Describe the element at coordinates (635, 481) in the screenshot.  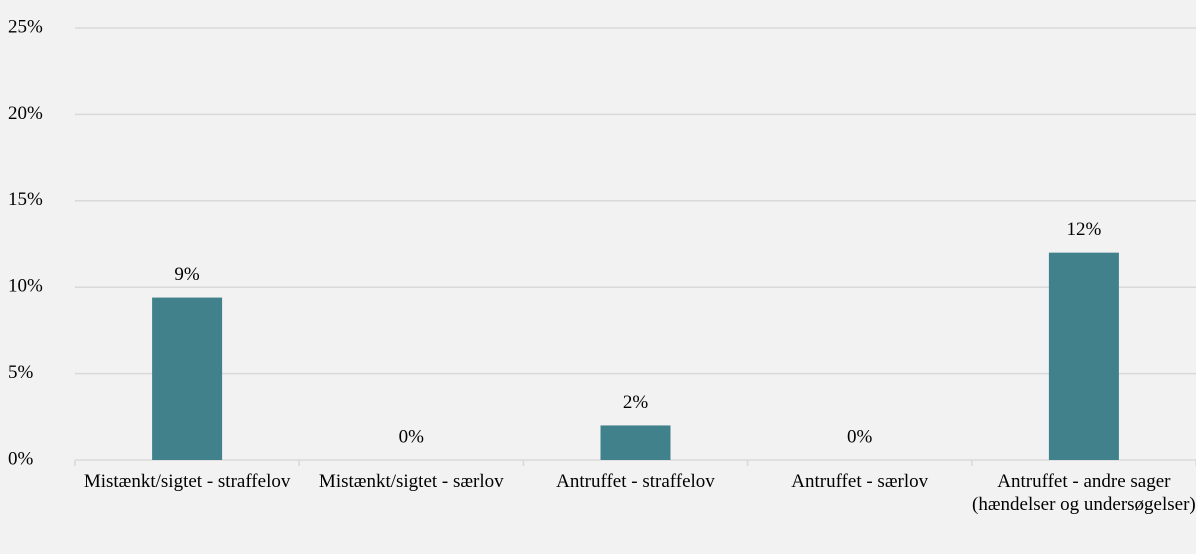
I see `x-tick-label: Antruffet - straffelov` at that location.